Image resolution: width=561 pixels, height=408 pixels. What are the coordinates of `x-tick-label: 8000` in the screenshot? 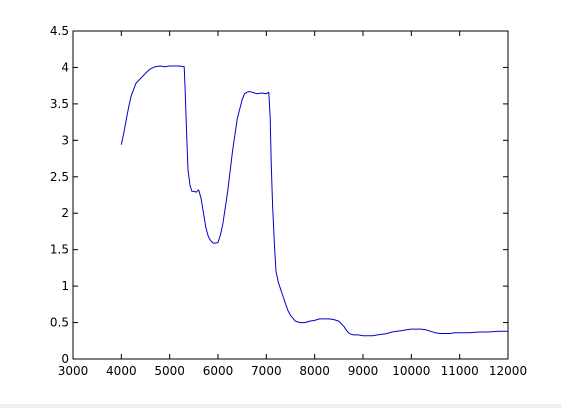 It's located at (314, 371).